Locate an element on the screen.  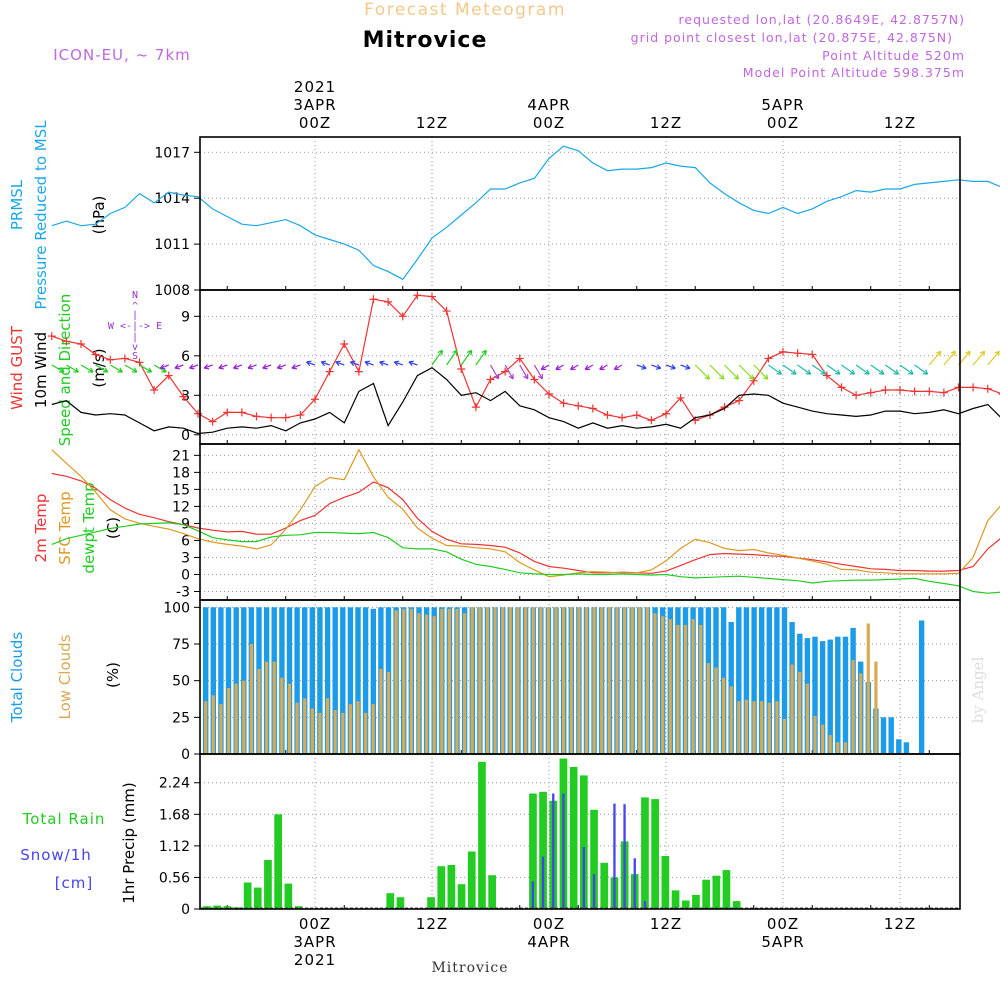
bottom-time-label: 00Z is located at coordinates (783, 924).